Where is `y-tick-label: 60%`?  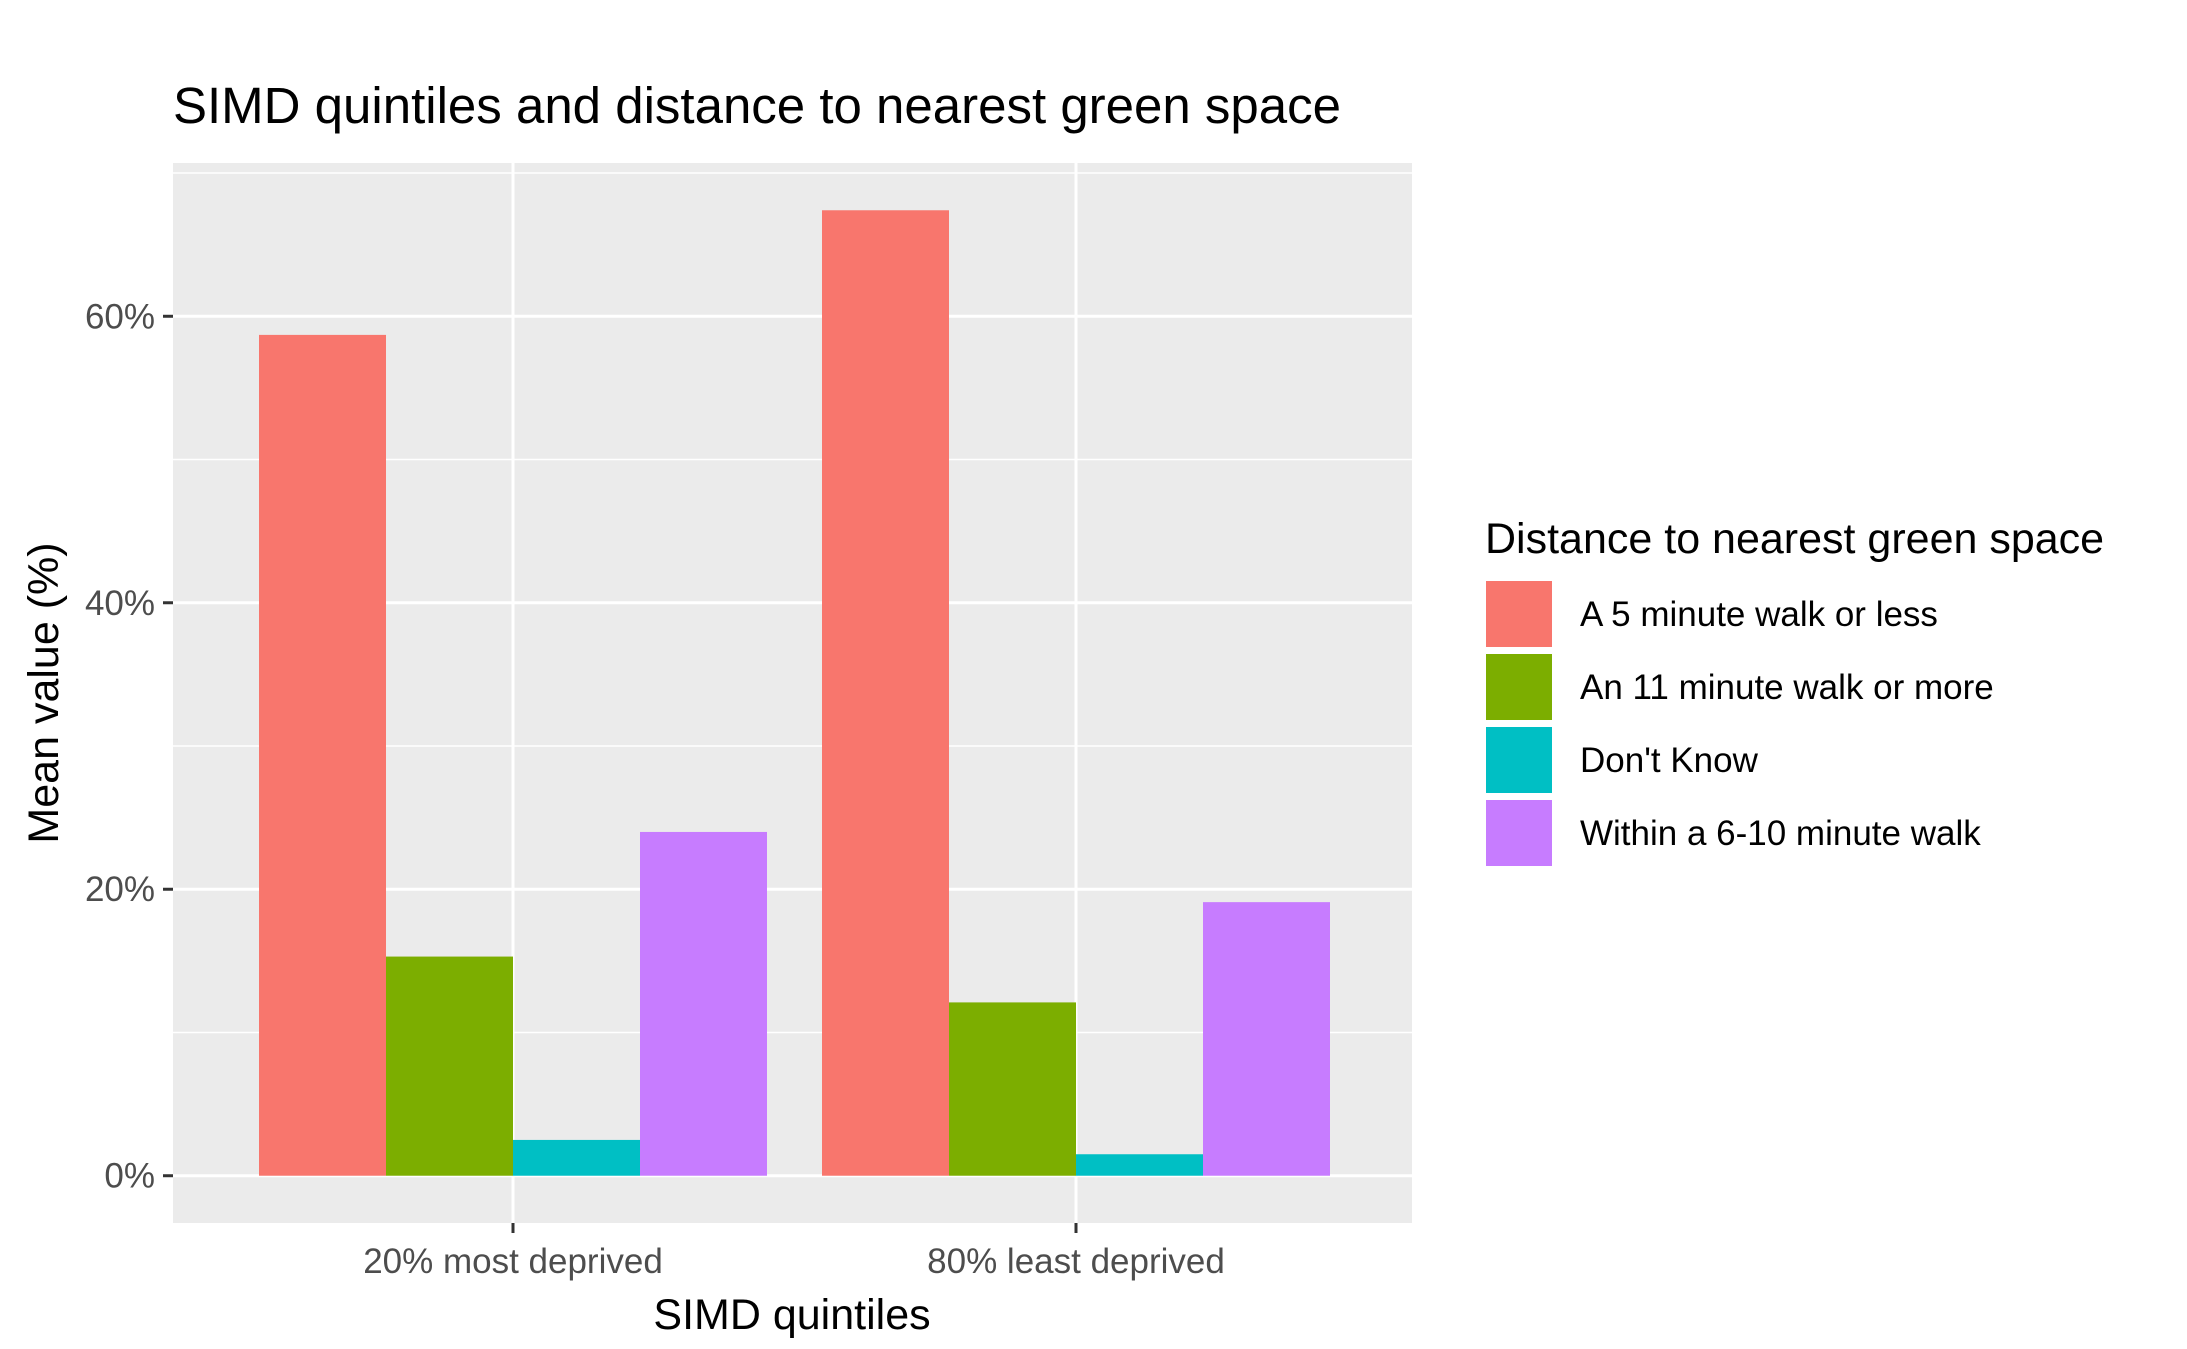 y-tick-label: 60% is located at coordinates (120, 316).